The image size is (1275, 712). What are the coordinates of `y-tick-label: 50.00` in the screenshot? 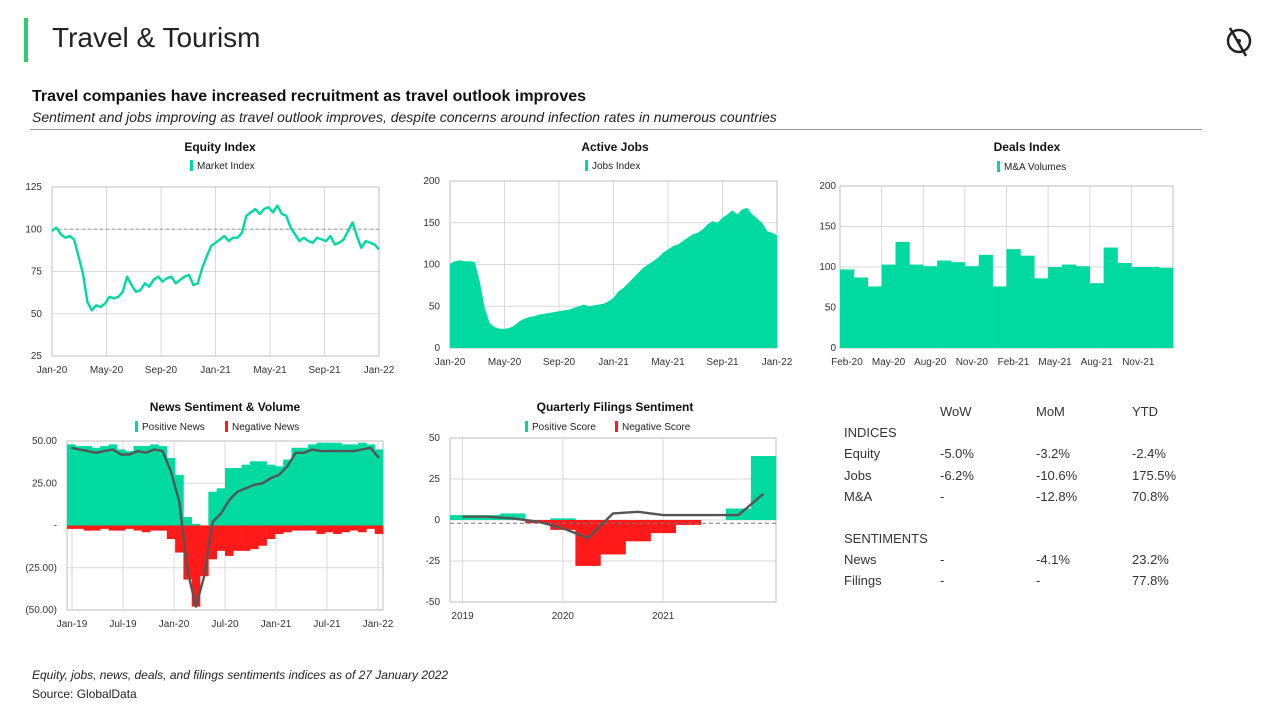 It's located at (44, 441).